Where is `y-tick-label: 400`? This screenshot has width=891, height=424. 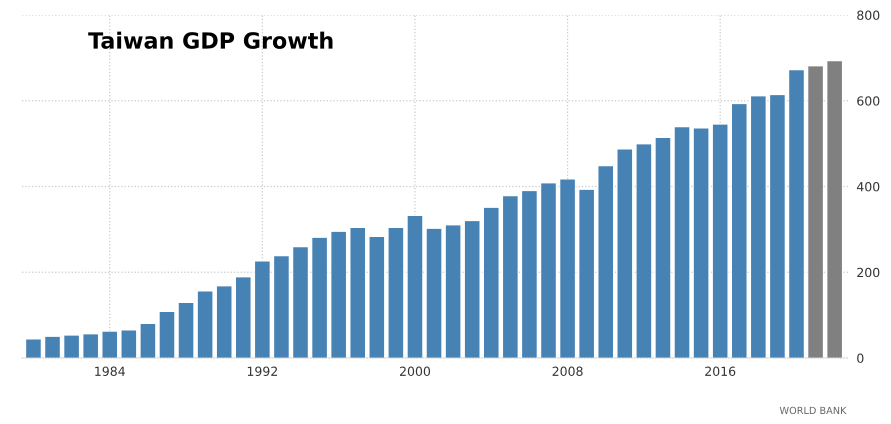
y-tick-label: 400 is located at coordinates (868, 187).